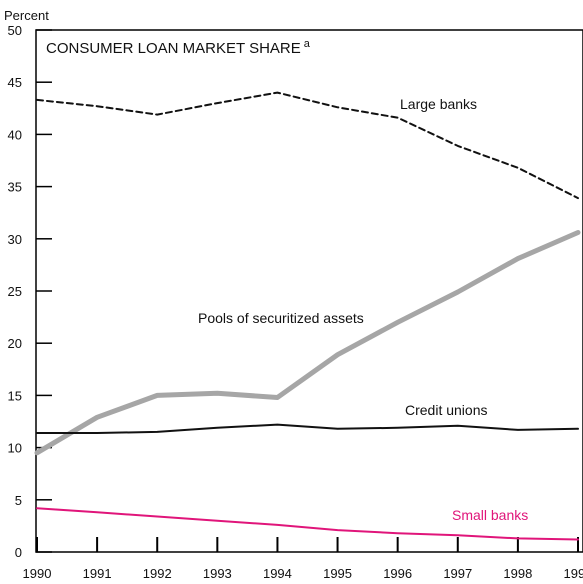 This screenshot has width=583, height=584. I want to click on x-tick-label: 1993, so click(217, 573).